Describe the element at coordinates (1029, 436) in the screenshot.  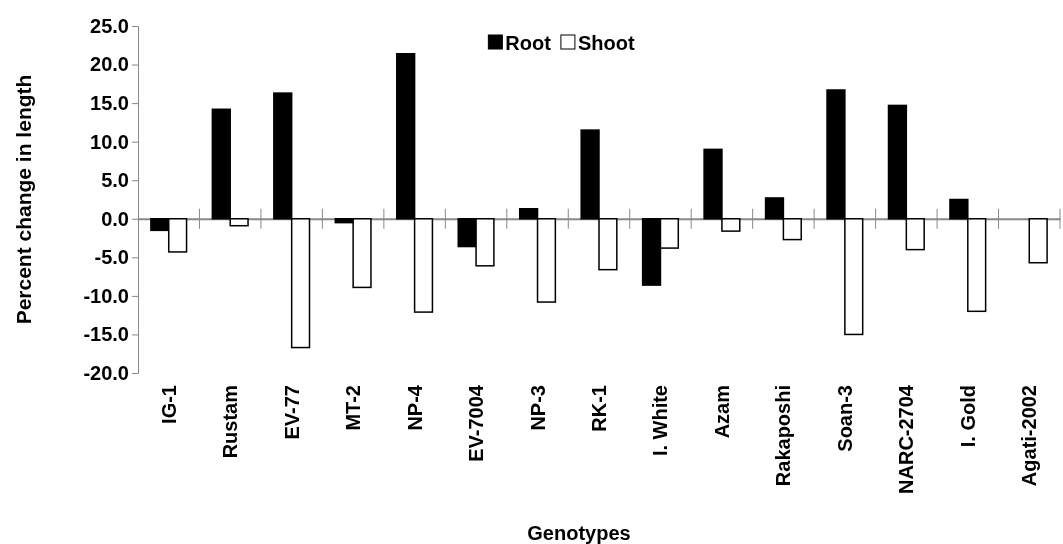
I see `x-tick-label: Agati-2002` at that location.